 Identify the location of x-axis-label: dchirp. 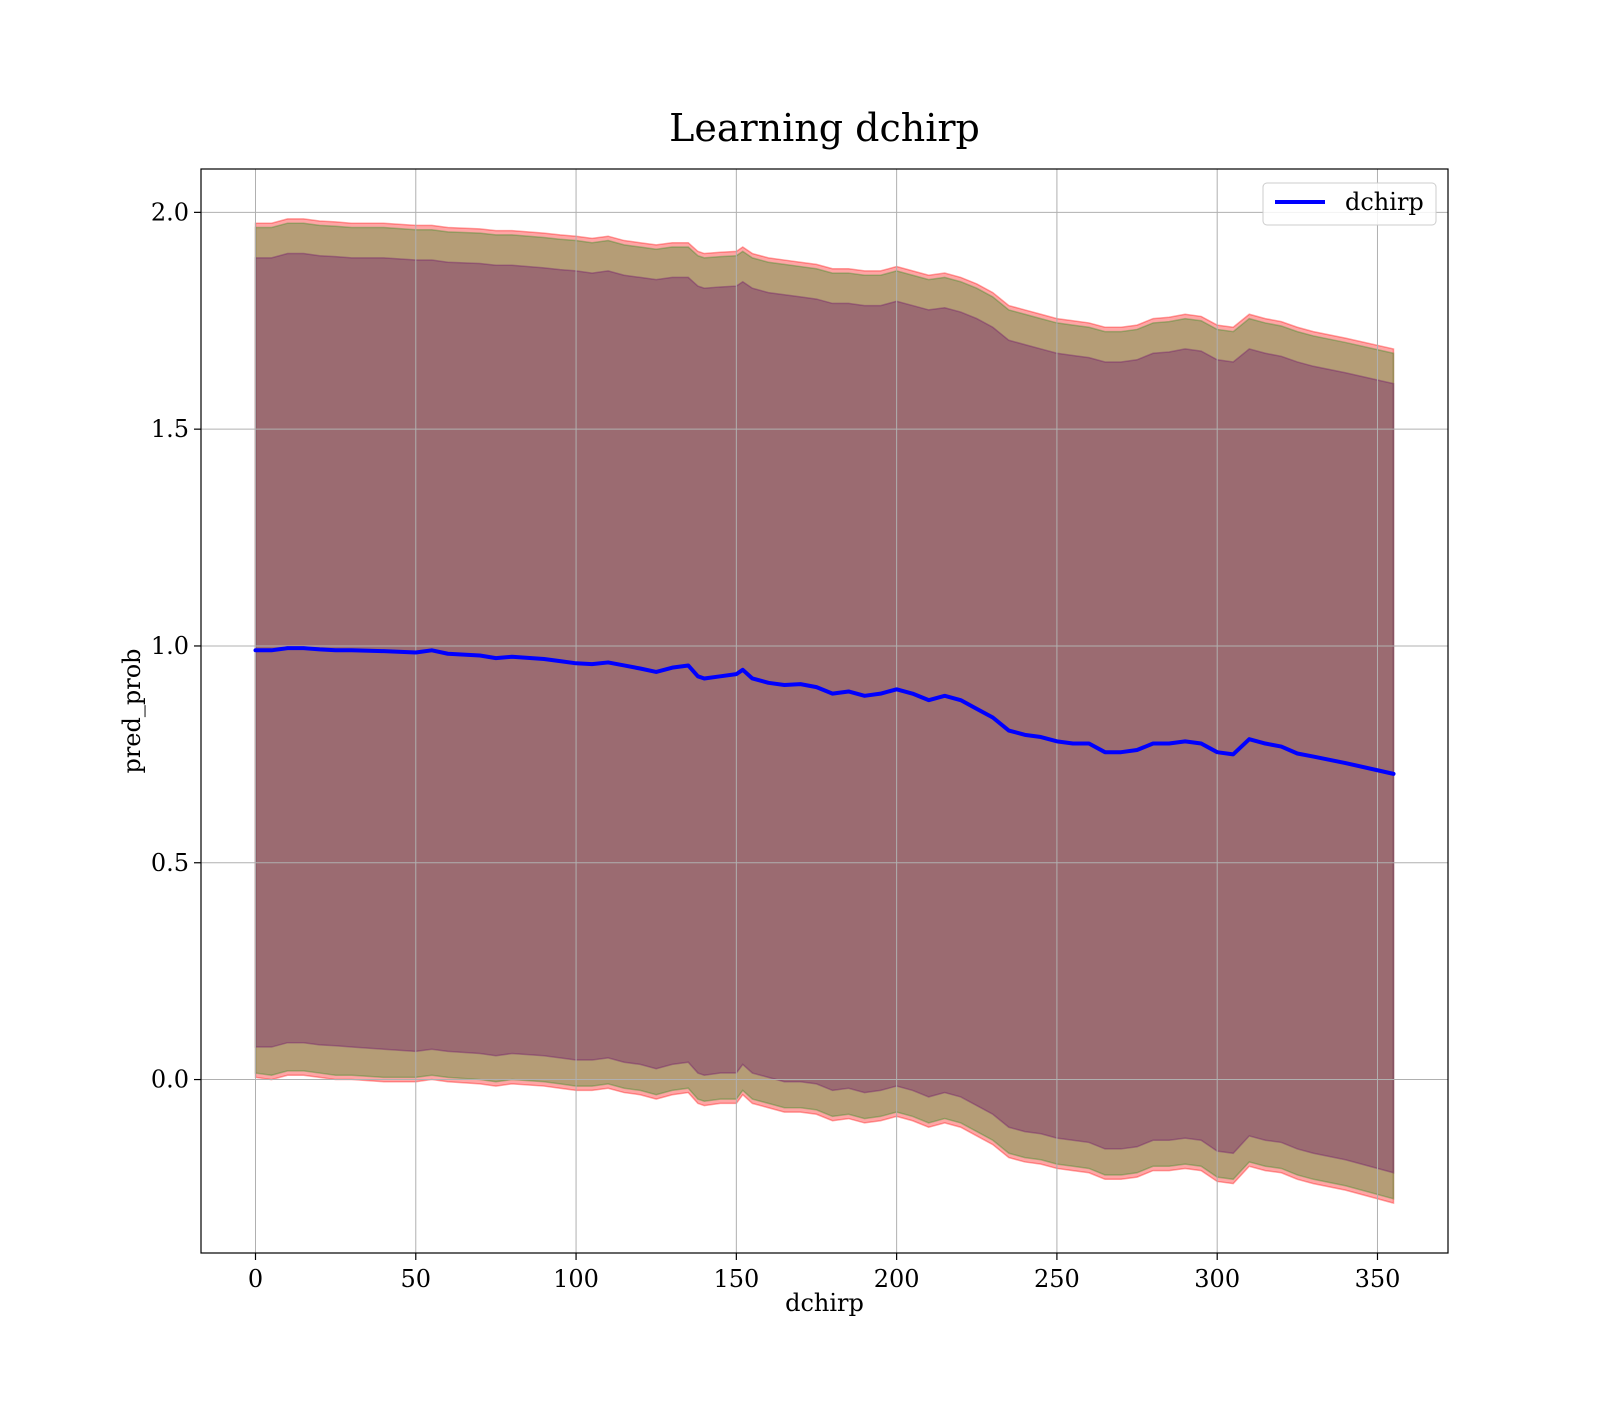
(824, 1303).